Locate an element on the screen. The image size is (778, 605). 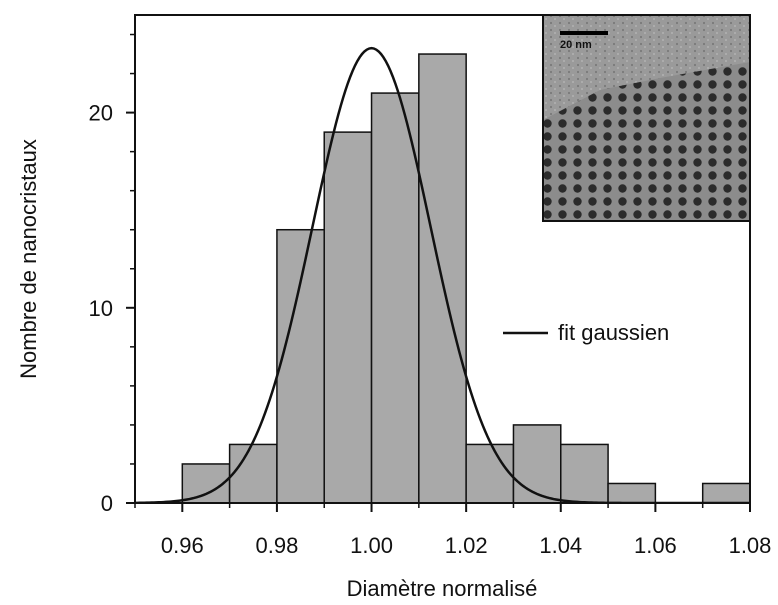
x-tick-label: 1.02 is located at coordinates (466, 545).